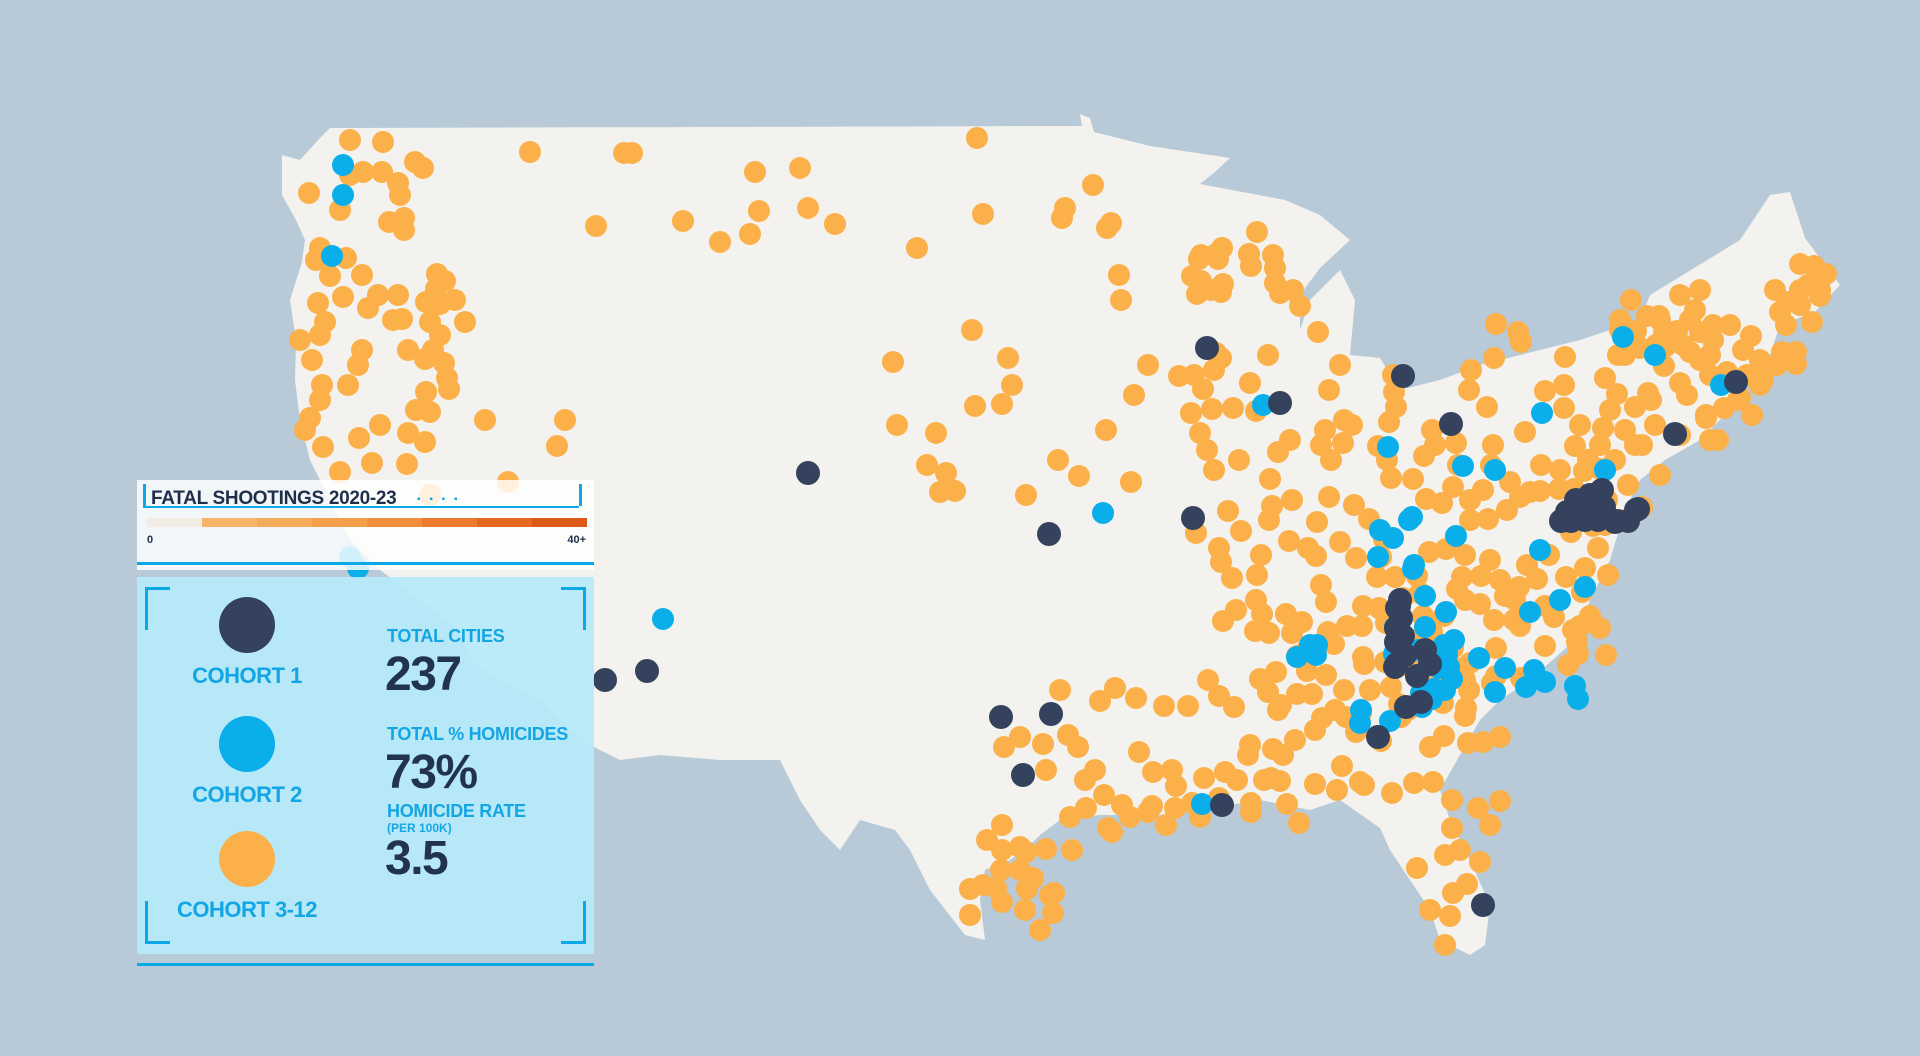  I want to click on cohort-1-legend: COHORT 1, so click(247, 643).